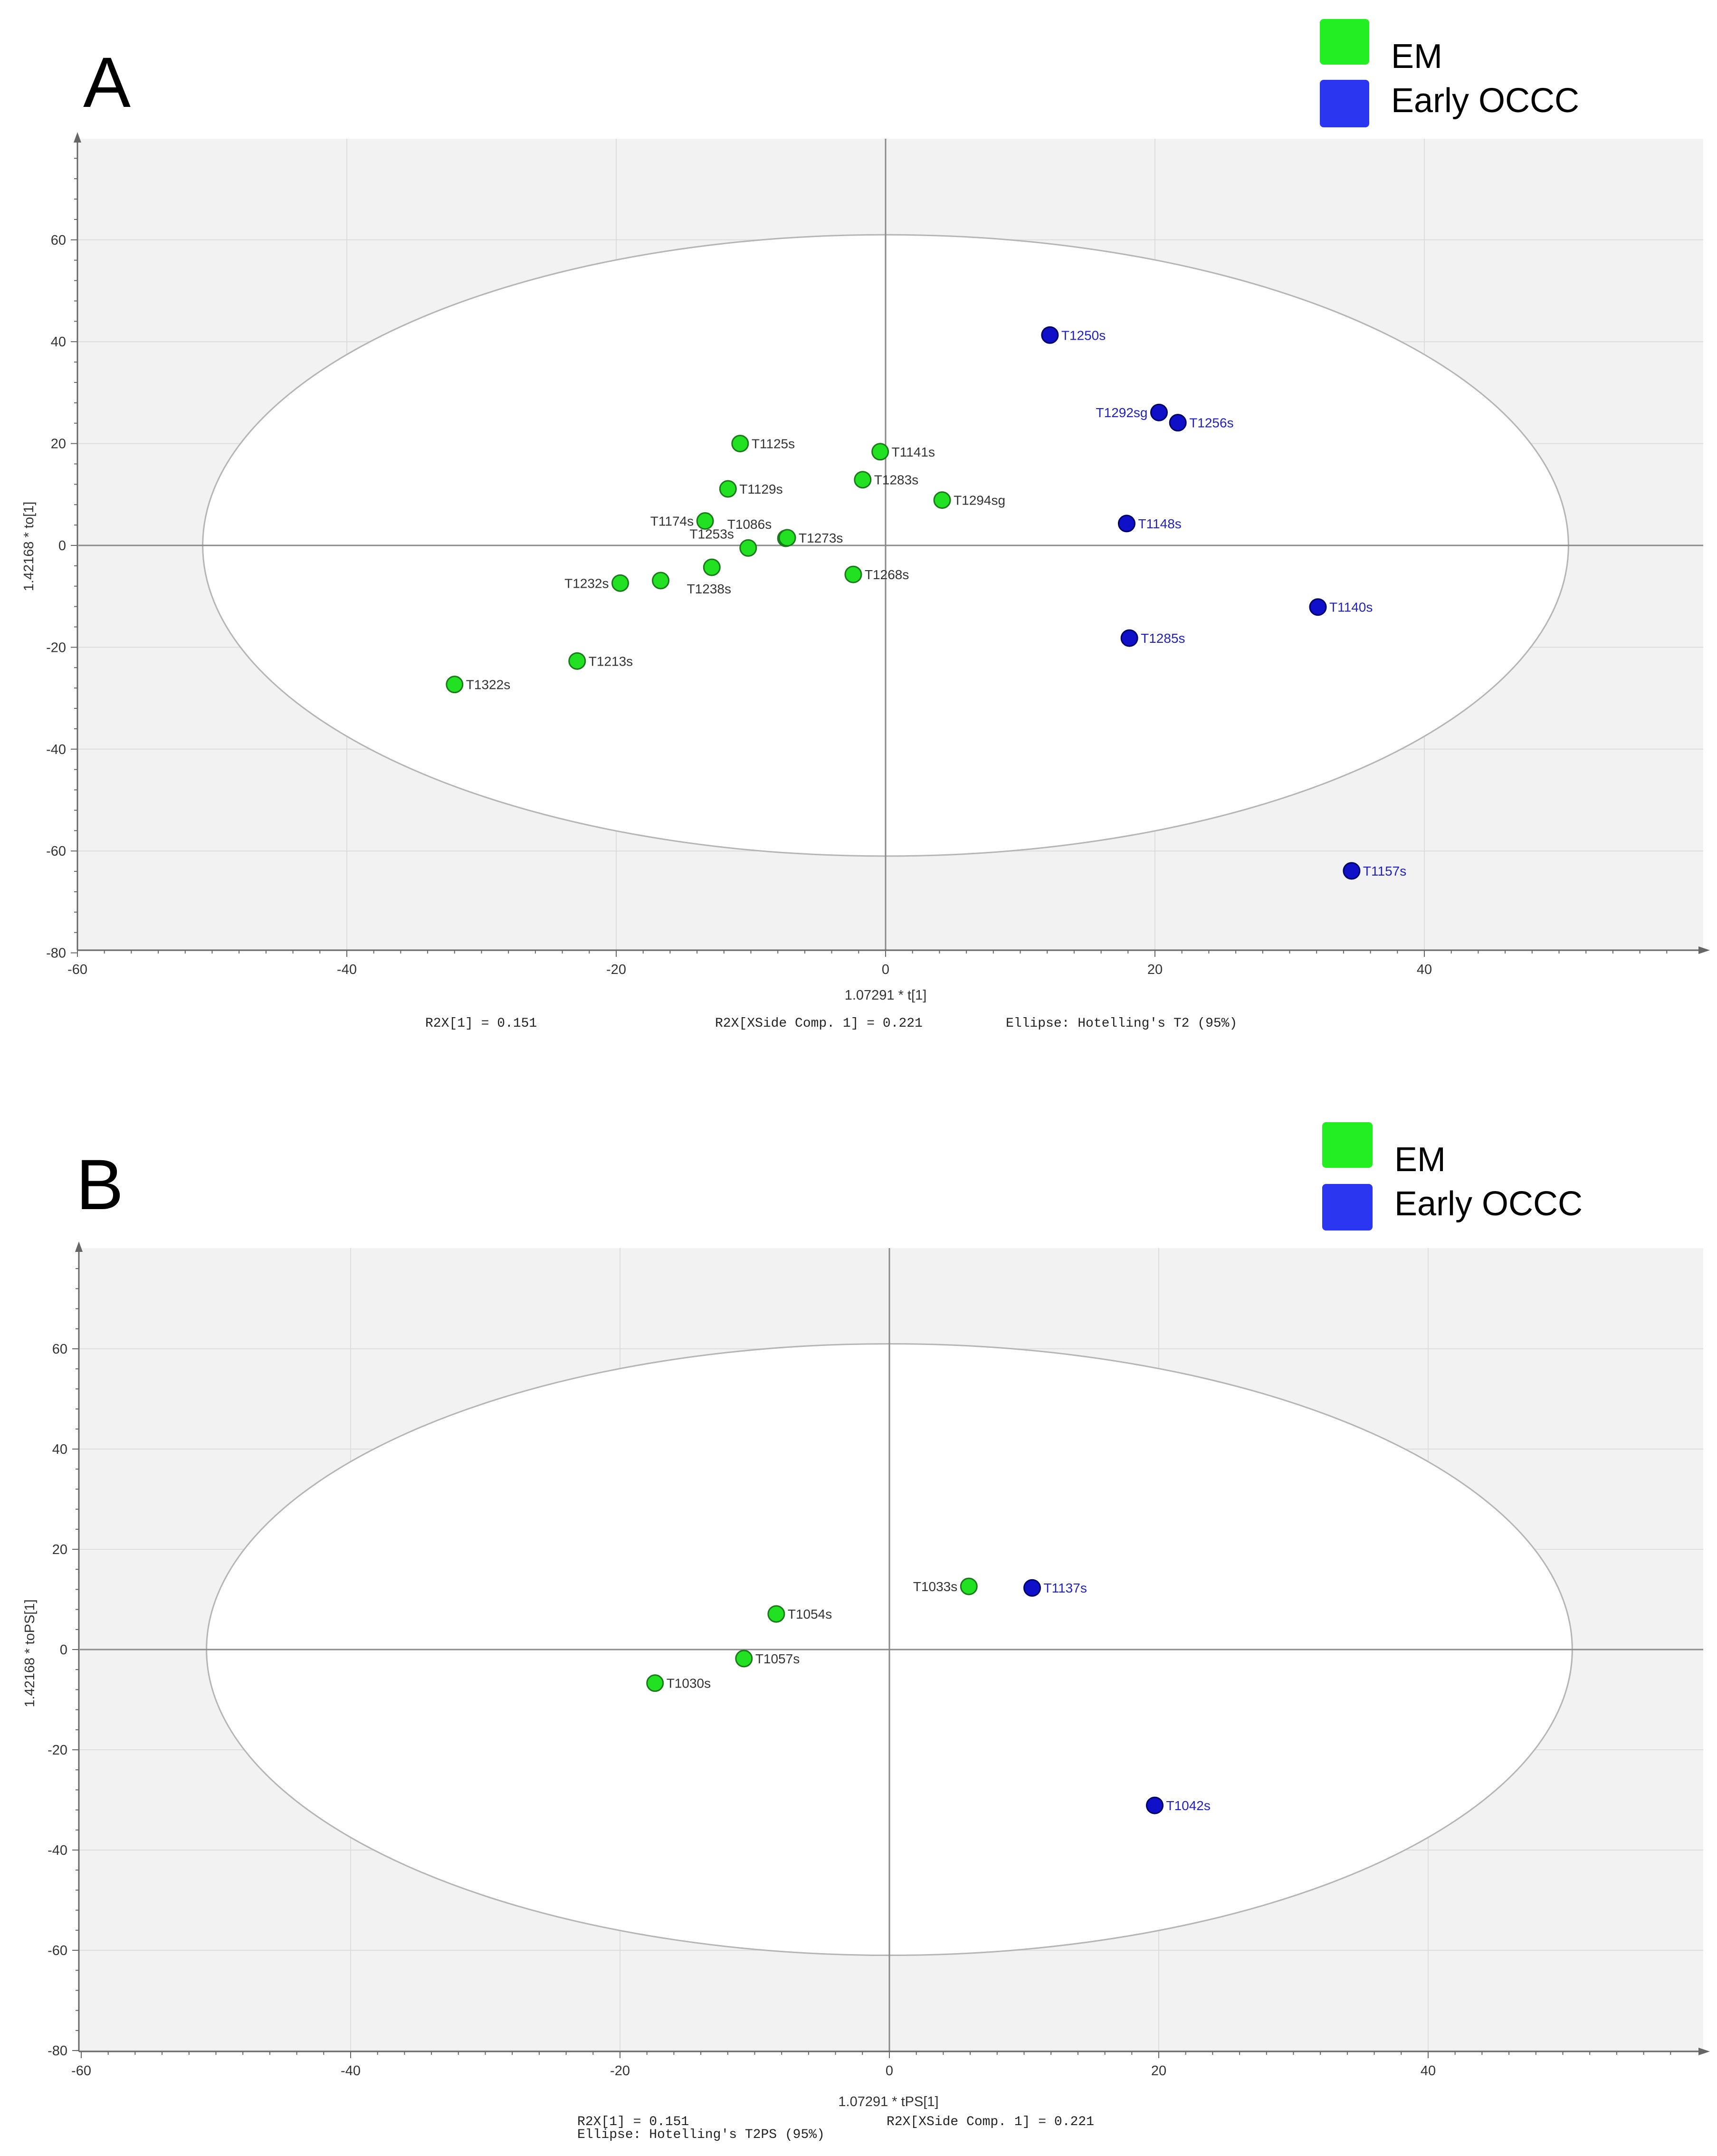  Describe the element at coordinates (100, 1184) in the screenshot. I see `panel-b-letter: B` at that location.